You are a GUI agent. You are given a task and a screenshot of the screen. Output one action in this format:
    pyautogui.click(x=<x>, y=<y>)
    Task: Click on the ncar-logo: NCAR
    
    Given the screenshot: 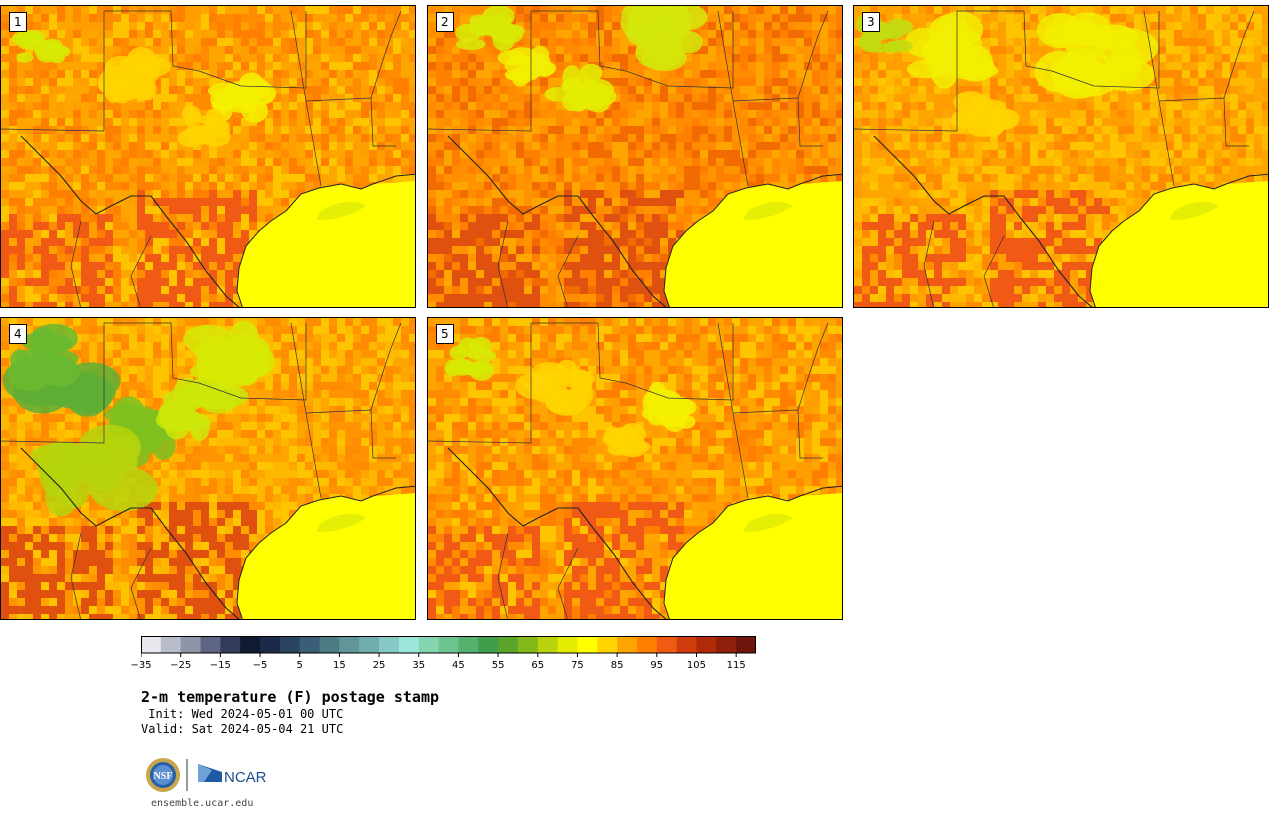 What is the action you would take?
    pyautogui.click(x=232, y=775)
    